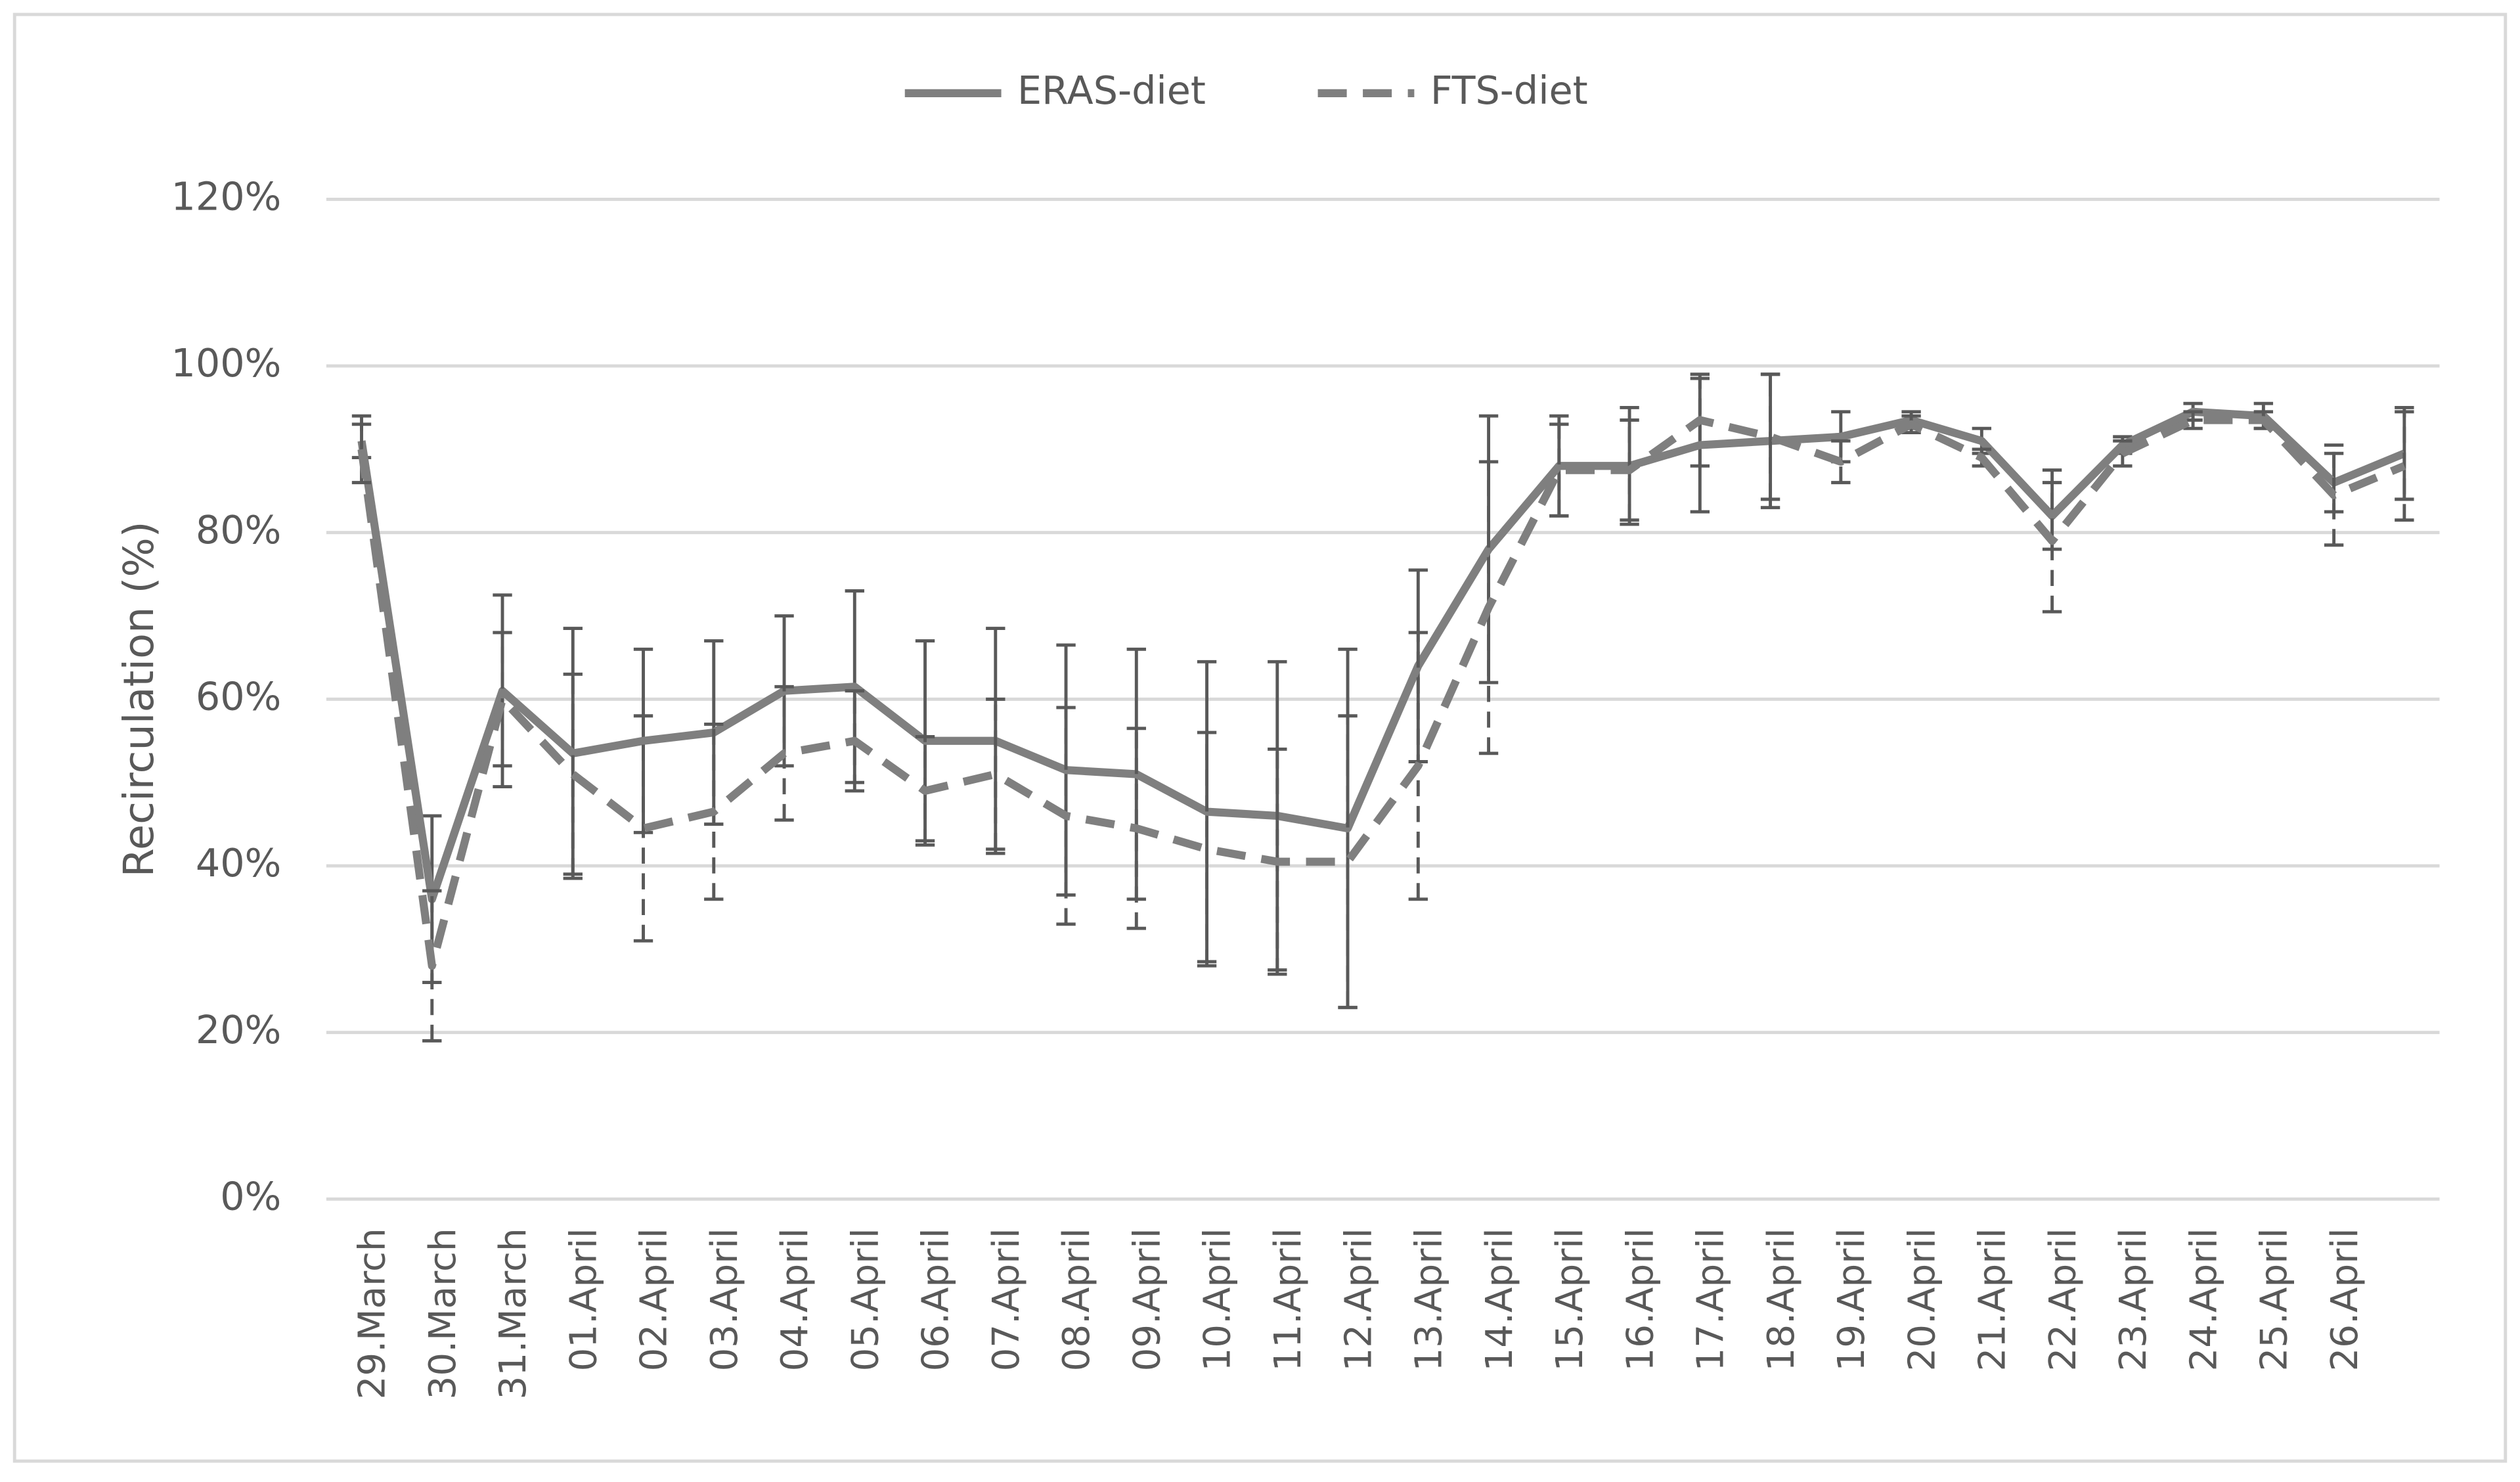 The height and width of the screenshot is (1482, 2520). Describe the element at coordinates (865, 1299) in the screenshot. I see `x-tick-label: 05.April` at that location.